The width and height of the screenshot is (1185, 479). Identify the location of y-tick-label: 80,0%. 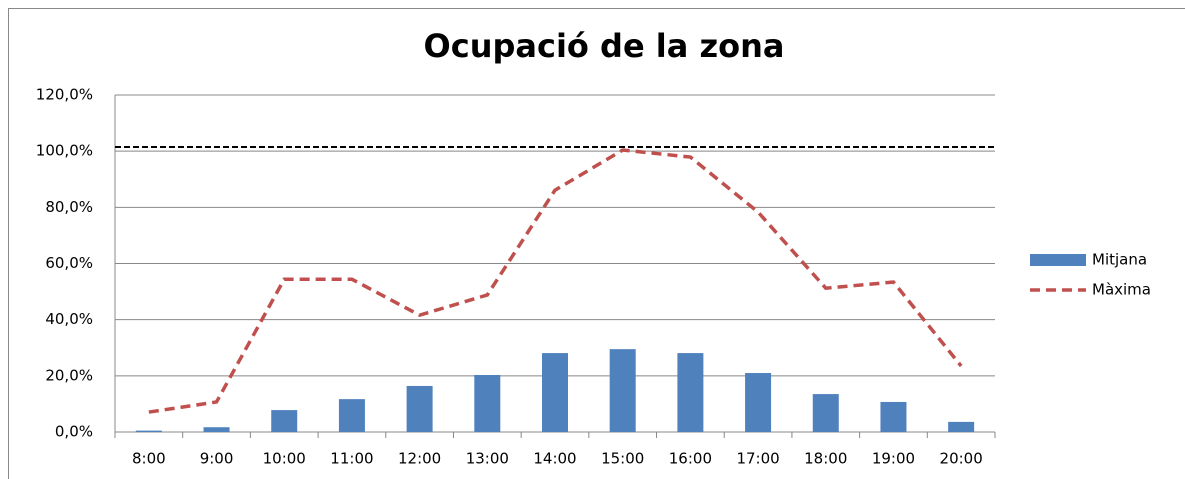
(69, 207).